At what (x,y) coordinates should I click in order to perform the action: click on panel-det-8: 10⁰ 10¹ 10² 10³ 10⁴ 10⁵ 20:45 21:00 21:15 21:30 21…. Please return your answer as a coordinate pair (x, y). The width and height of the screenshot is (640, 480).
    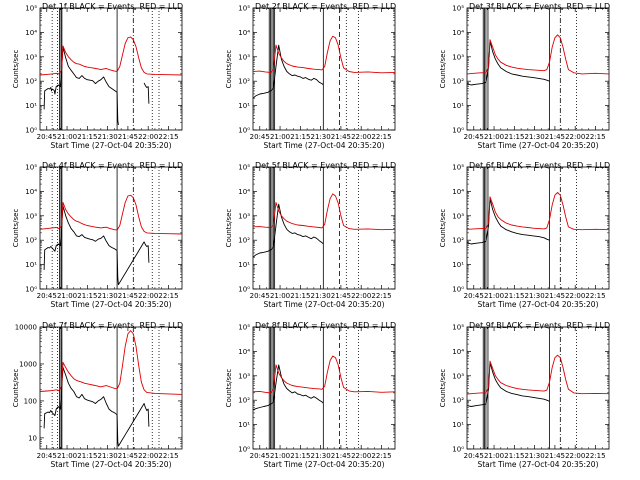
    Looking at the image, I should click on (310, 395).